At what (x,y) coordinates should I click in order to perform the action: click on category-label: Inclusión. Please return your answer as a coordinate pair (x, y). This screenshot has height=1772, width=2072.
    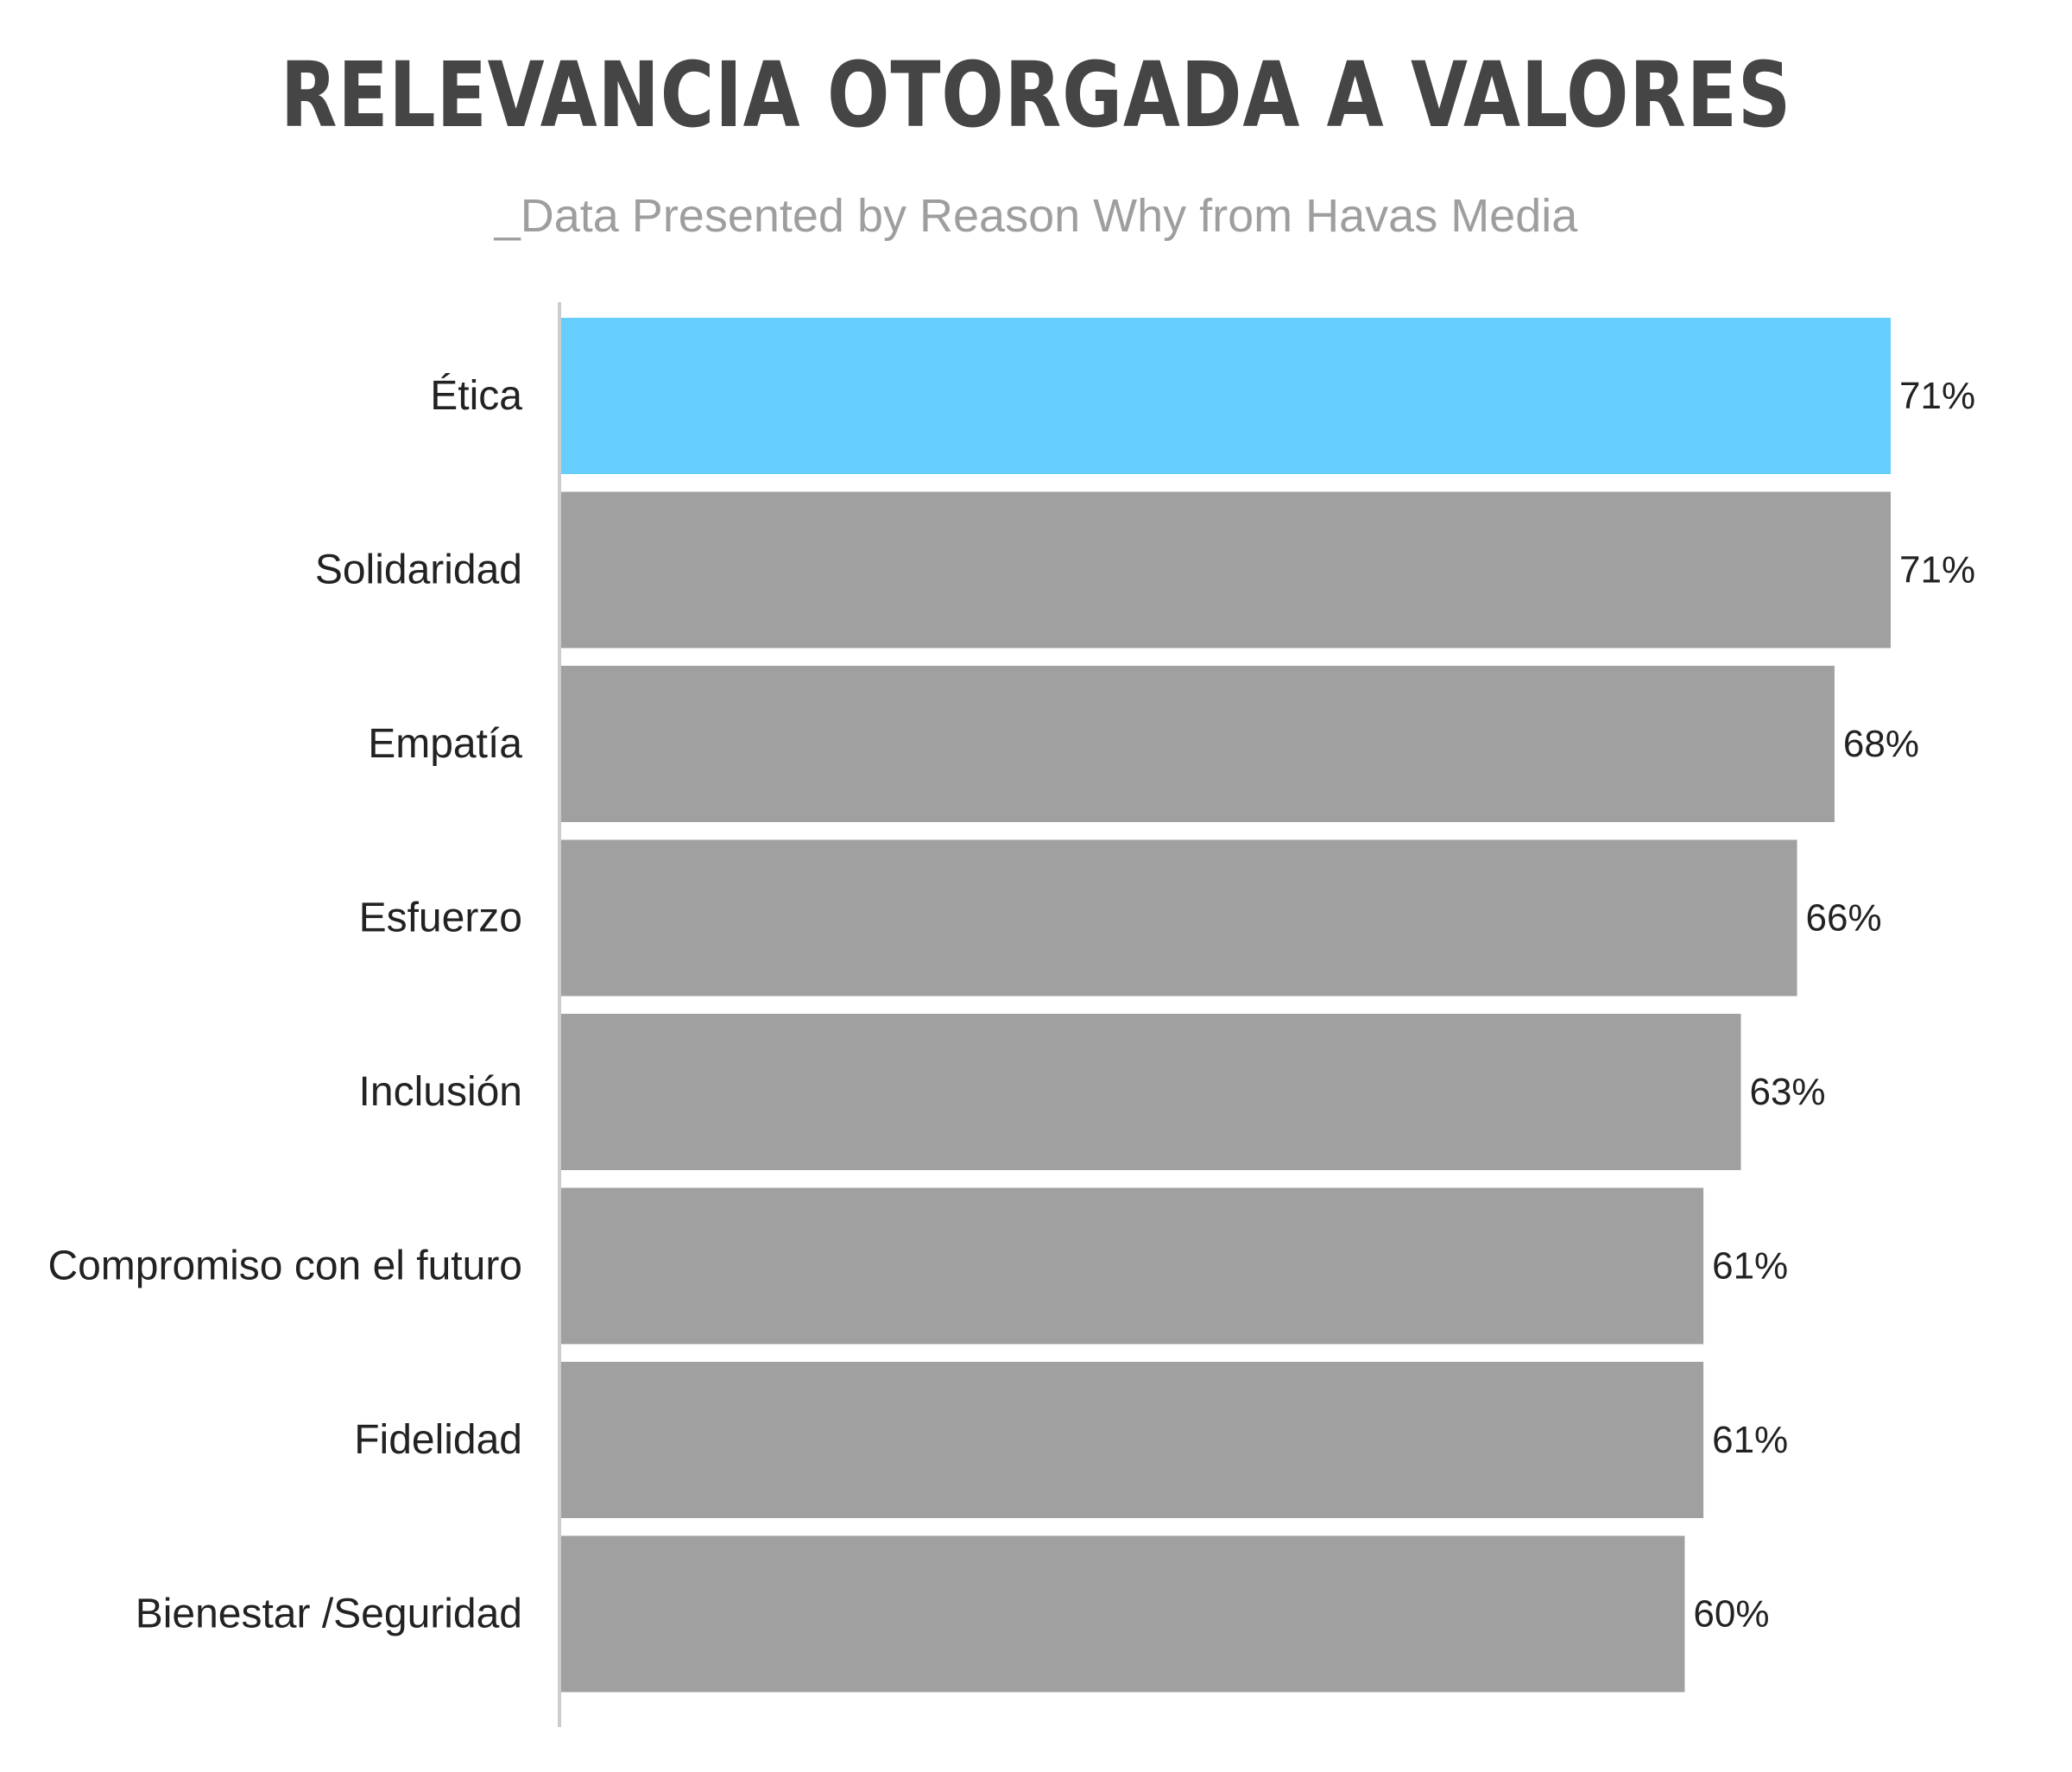
    Looking at the image, I should click on (440, 1092).